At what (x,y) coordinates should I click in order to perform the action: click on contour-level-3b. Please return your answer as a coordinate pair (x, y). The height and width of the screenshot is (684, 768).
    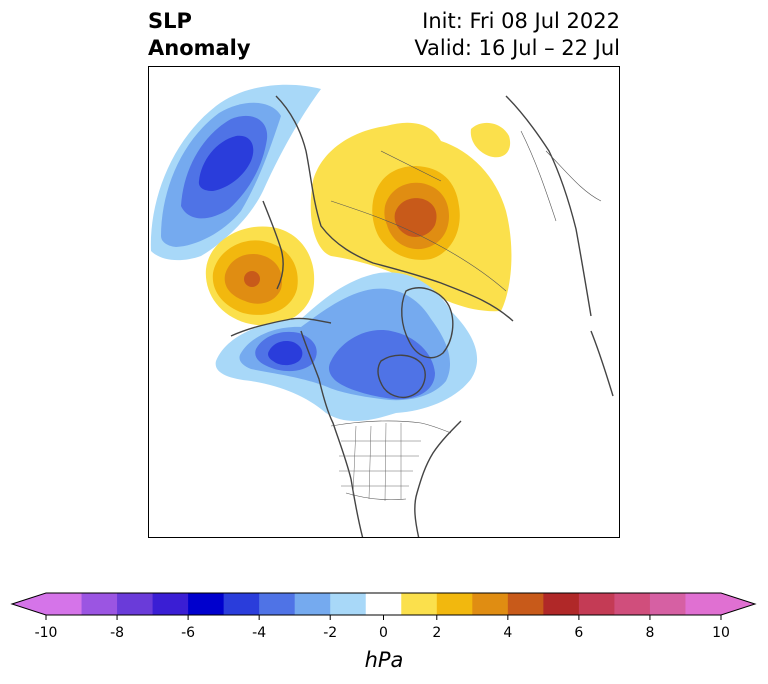
    Looking at the image, I should click on (381, 365).